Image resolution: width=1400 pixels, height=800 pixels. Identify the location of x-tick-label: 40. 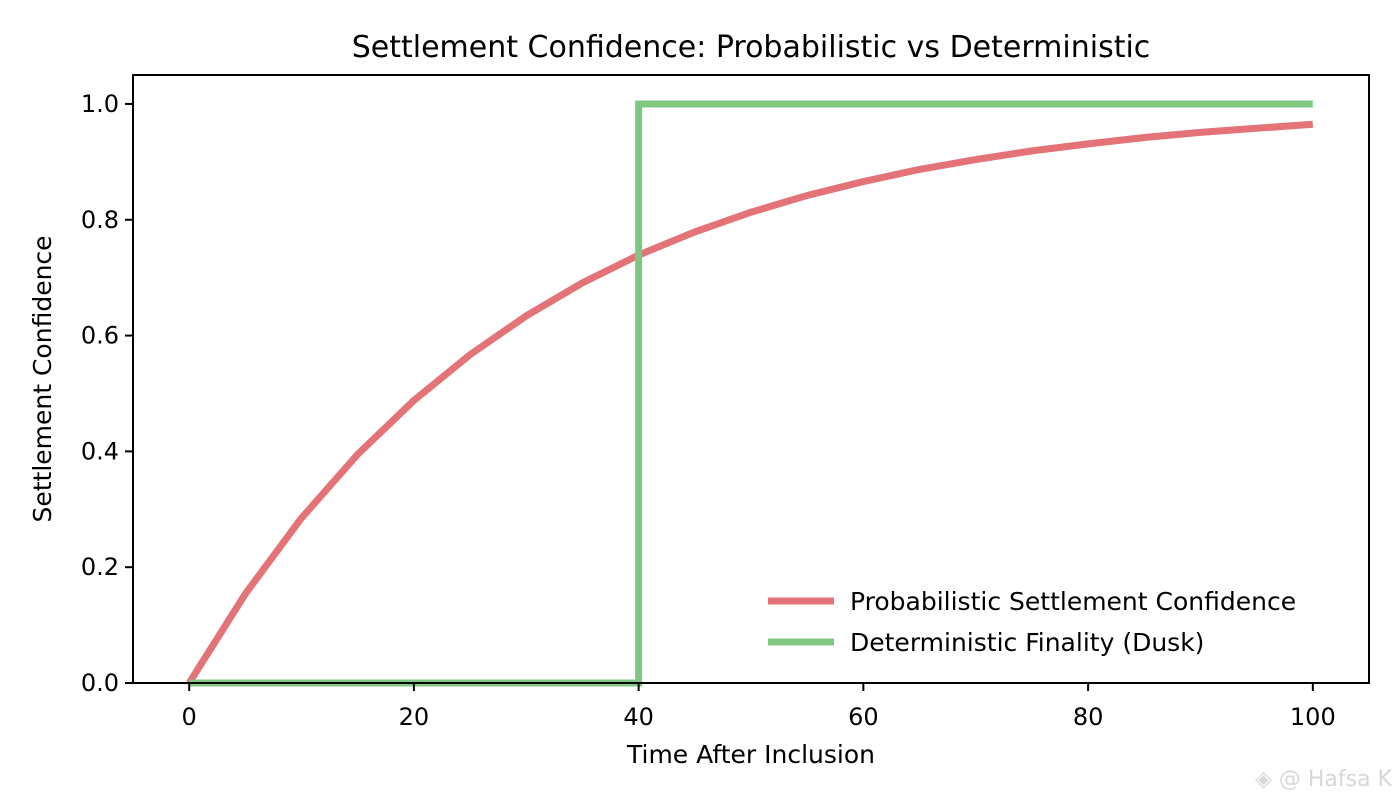
(638, 717).